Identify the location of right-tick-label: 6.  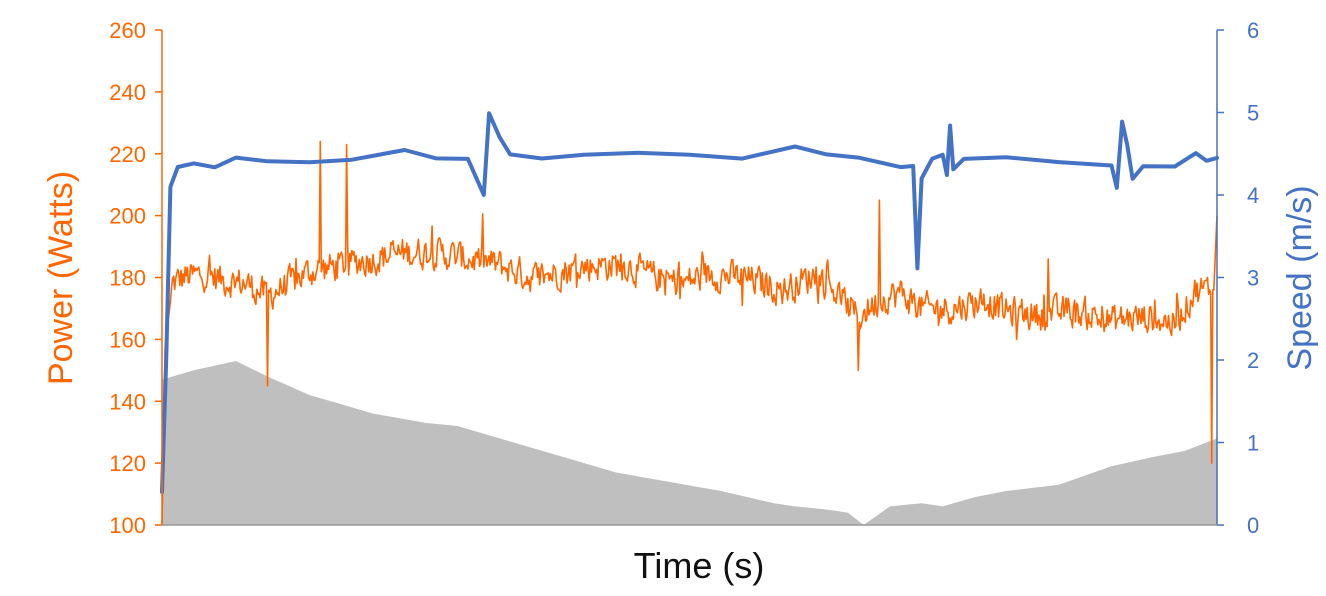
(1253, 30).